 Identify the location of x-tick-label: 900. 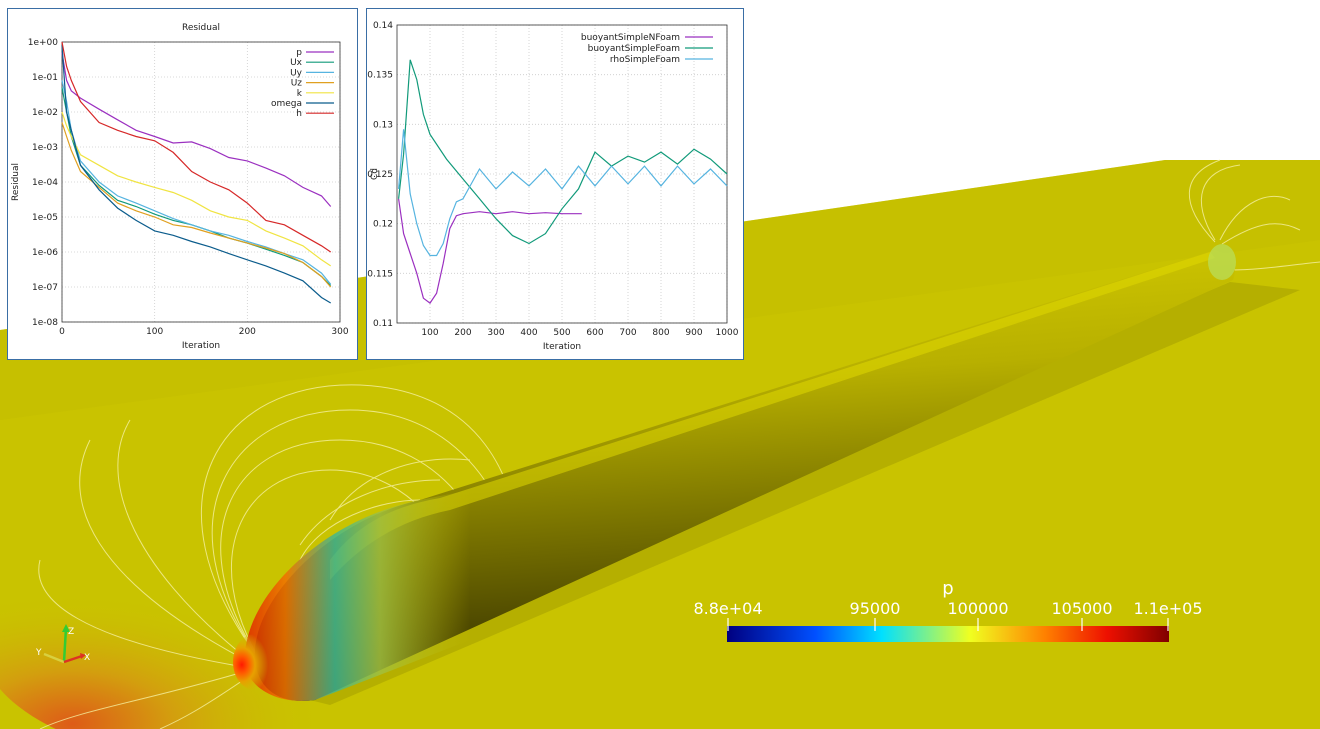
(693, 333).